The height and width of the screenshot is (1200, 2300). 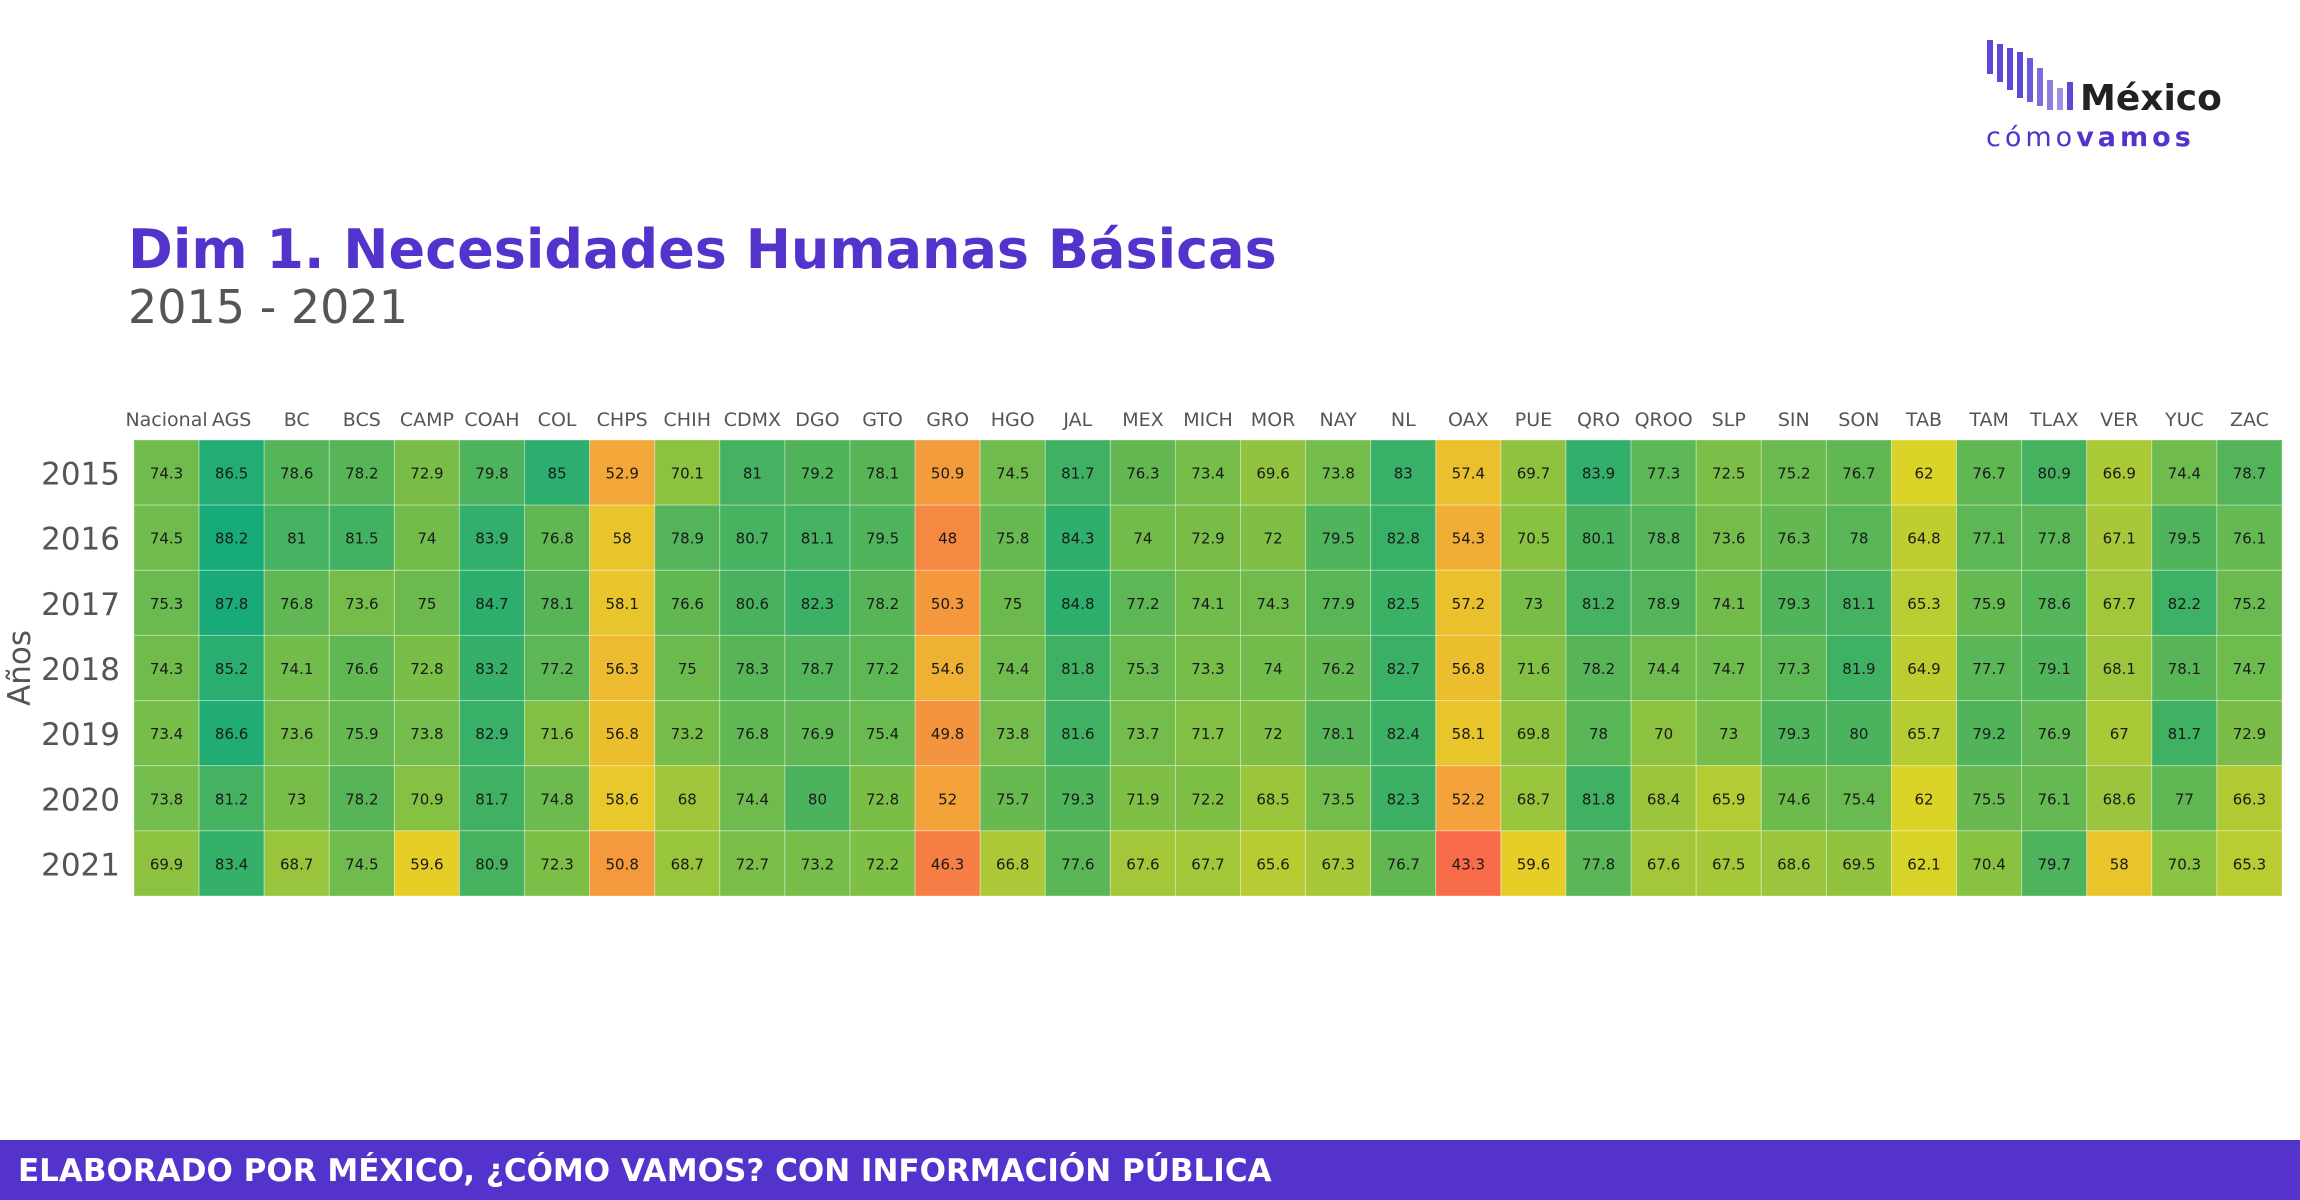 What do you see at coordinates (268, 307) in the screenshot?
I see `chart-subtitle: 2015 - 2021` at bounding box center [268, 307].